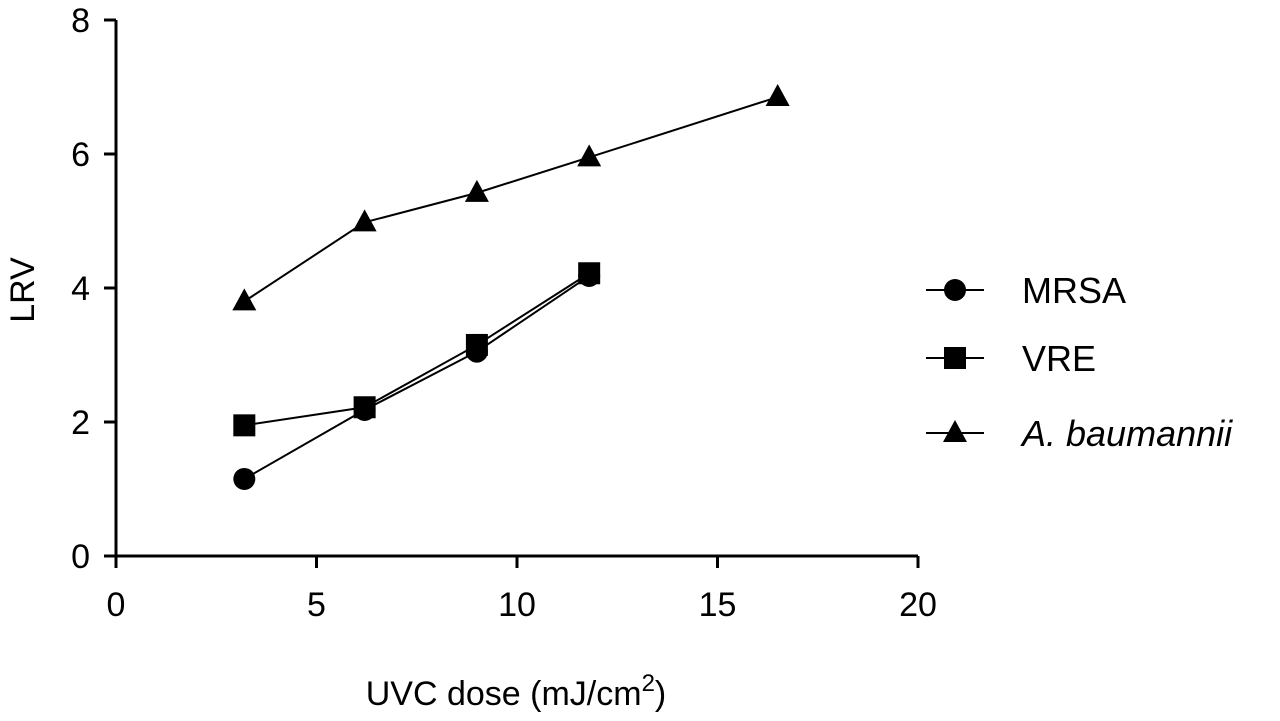 The width and height of the screenshot is (1280, 721). Describe the element at coordinates (517, 605) in the screenshot. I see `x-tick-label: 10` at that location.